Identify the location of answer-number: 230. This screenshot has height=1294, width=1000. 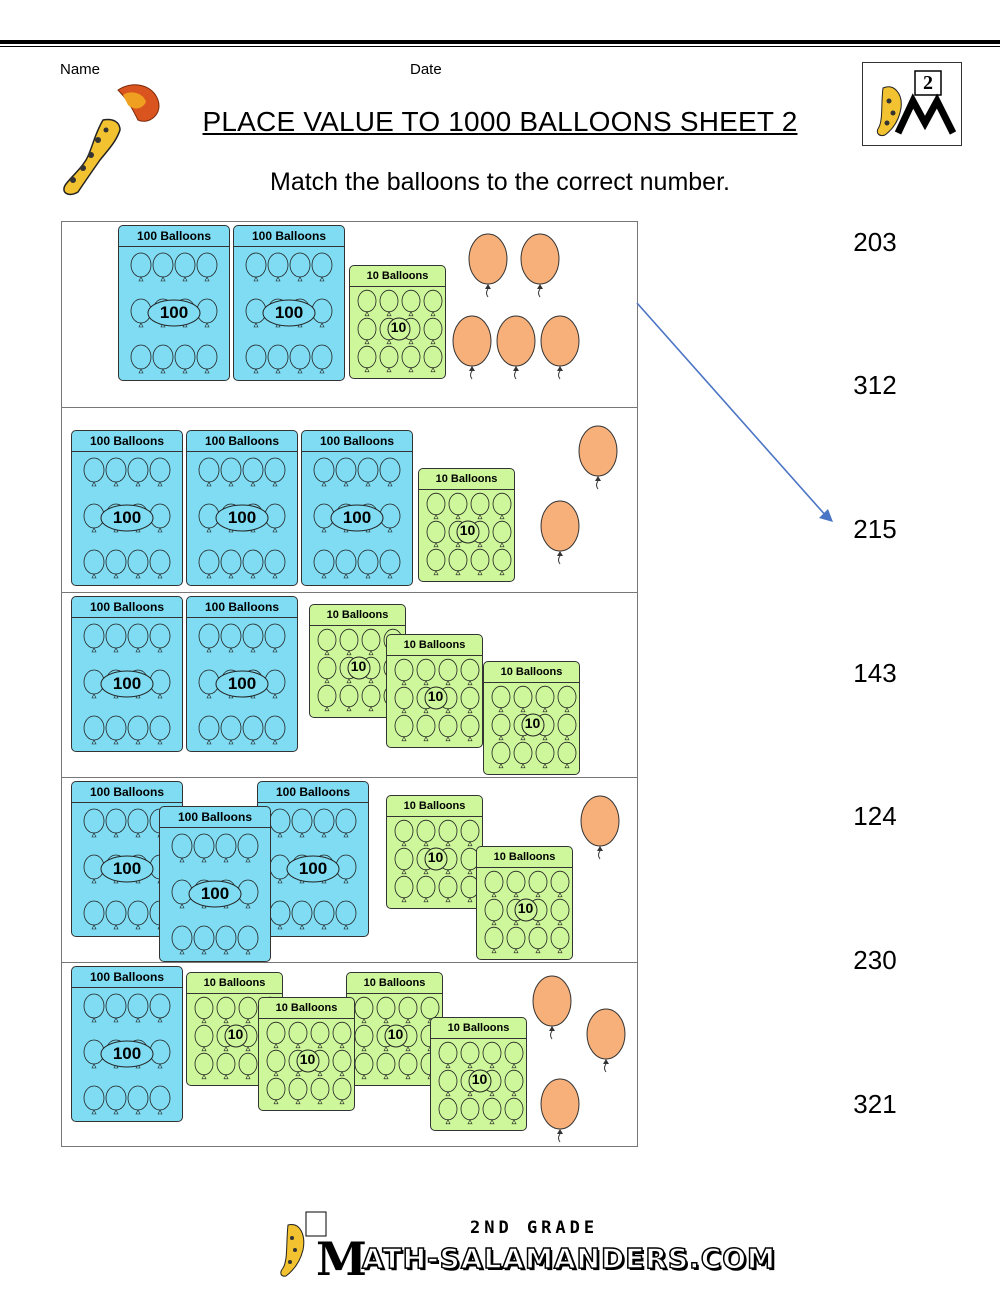
(875, 960).